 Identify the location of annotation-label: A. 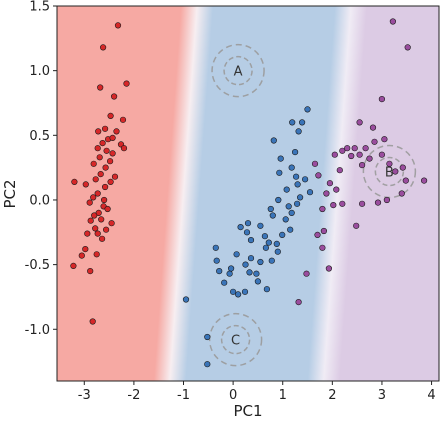
(238, 72).